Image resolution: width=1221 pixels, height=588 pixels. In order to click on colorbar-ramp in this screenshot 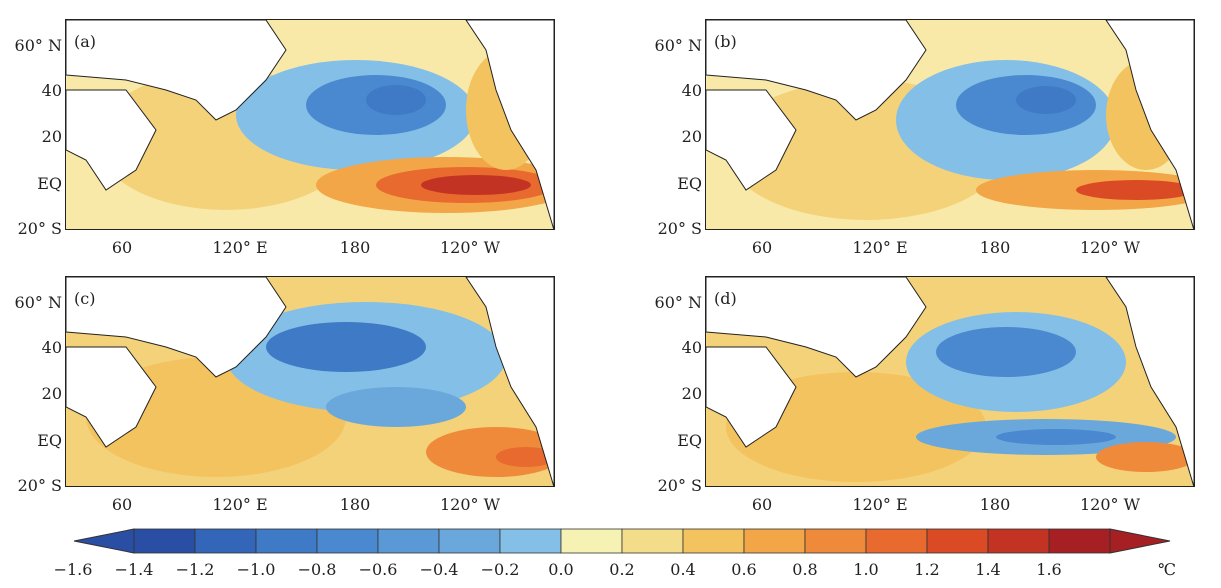, I will do `click(622, 541)`.